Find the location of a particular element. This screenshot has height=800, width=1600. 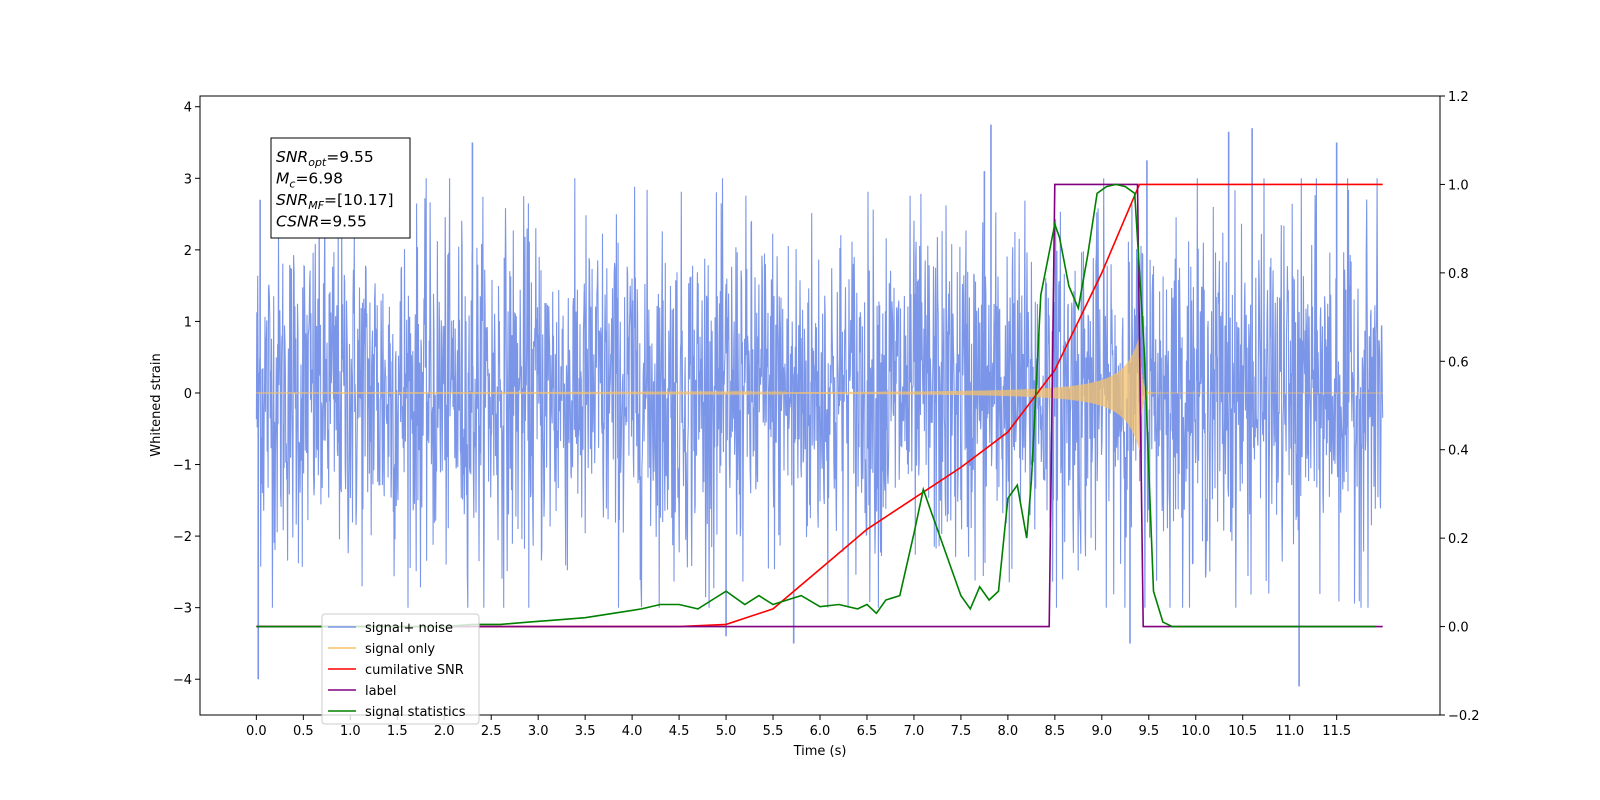

y-tick-label: −2 is located at coordinates (182, 537).